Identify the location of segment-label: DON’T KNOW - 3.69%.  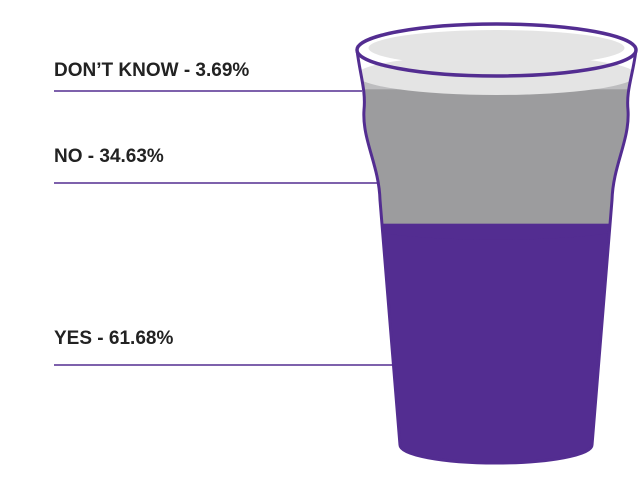
(151, 70).